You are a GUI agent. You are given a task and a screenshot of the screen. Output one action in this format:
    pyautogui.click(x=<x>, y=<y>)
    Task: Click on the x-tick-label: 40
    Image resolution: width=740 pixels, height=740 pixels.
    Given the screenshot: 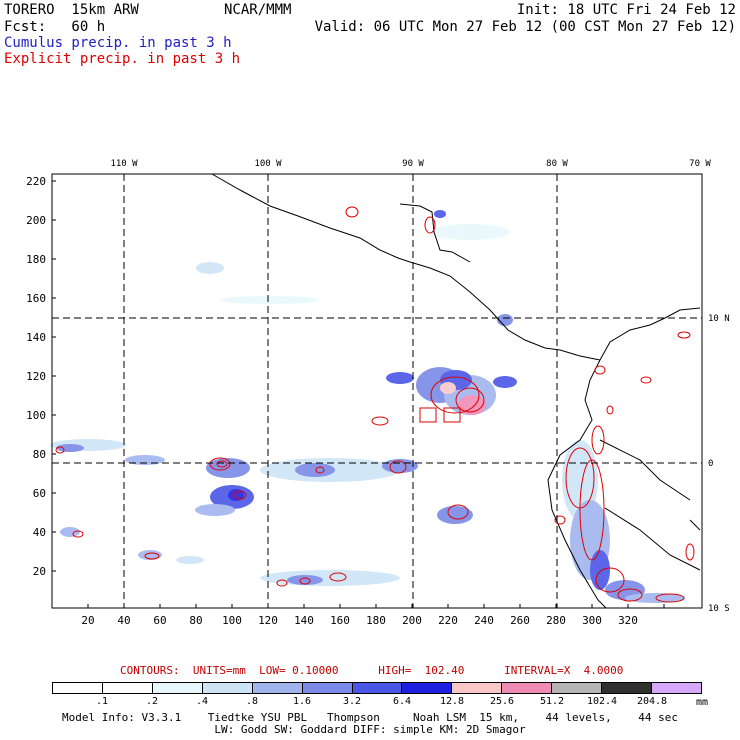 What is the action you would take?
    pyautogui.click(x=123, y=620)
    